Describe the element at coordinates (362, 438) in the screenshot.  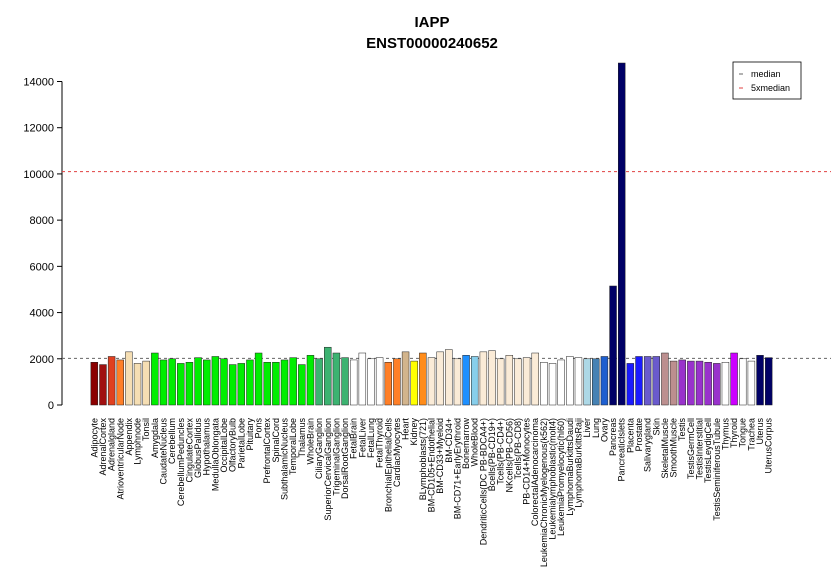
I see `x-tick-label: FetalLiver` at that location.